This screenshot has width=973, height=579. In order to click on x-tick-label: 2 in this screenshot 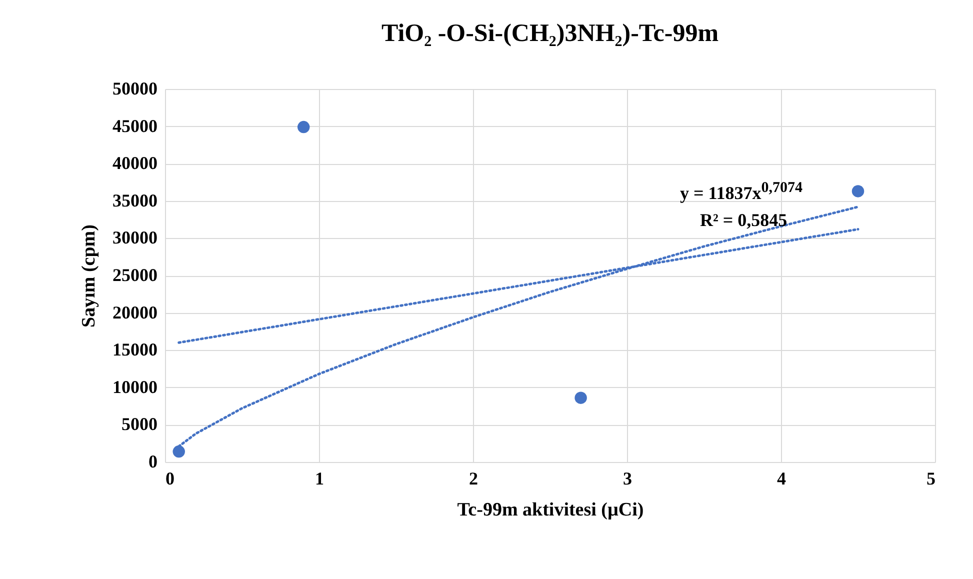, I will do `click(473, 478)`.